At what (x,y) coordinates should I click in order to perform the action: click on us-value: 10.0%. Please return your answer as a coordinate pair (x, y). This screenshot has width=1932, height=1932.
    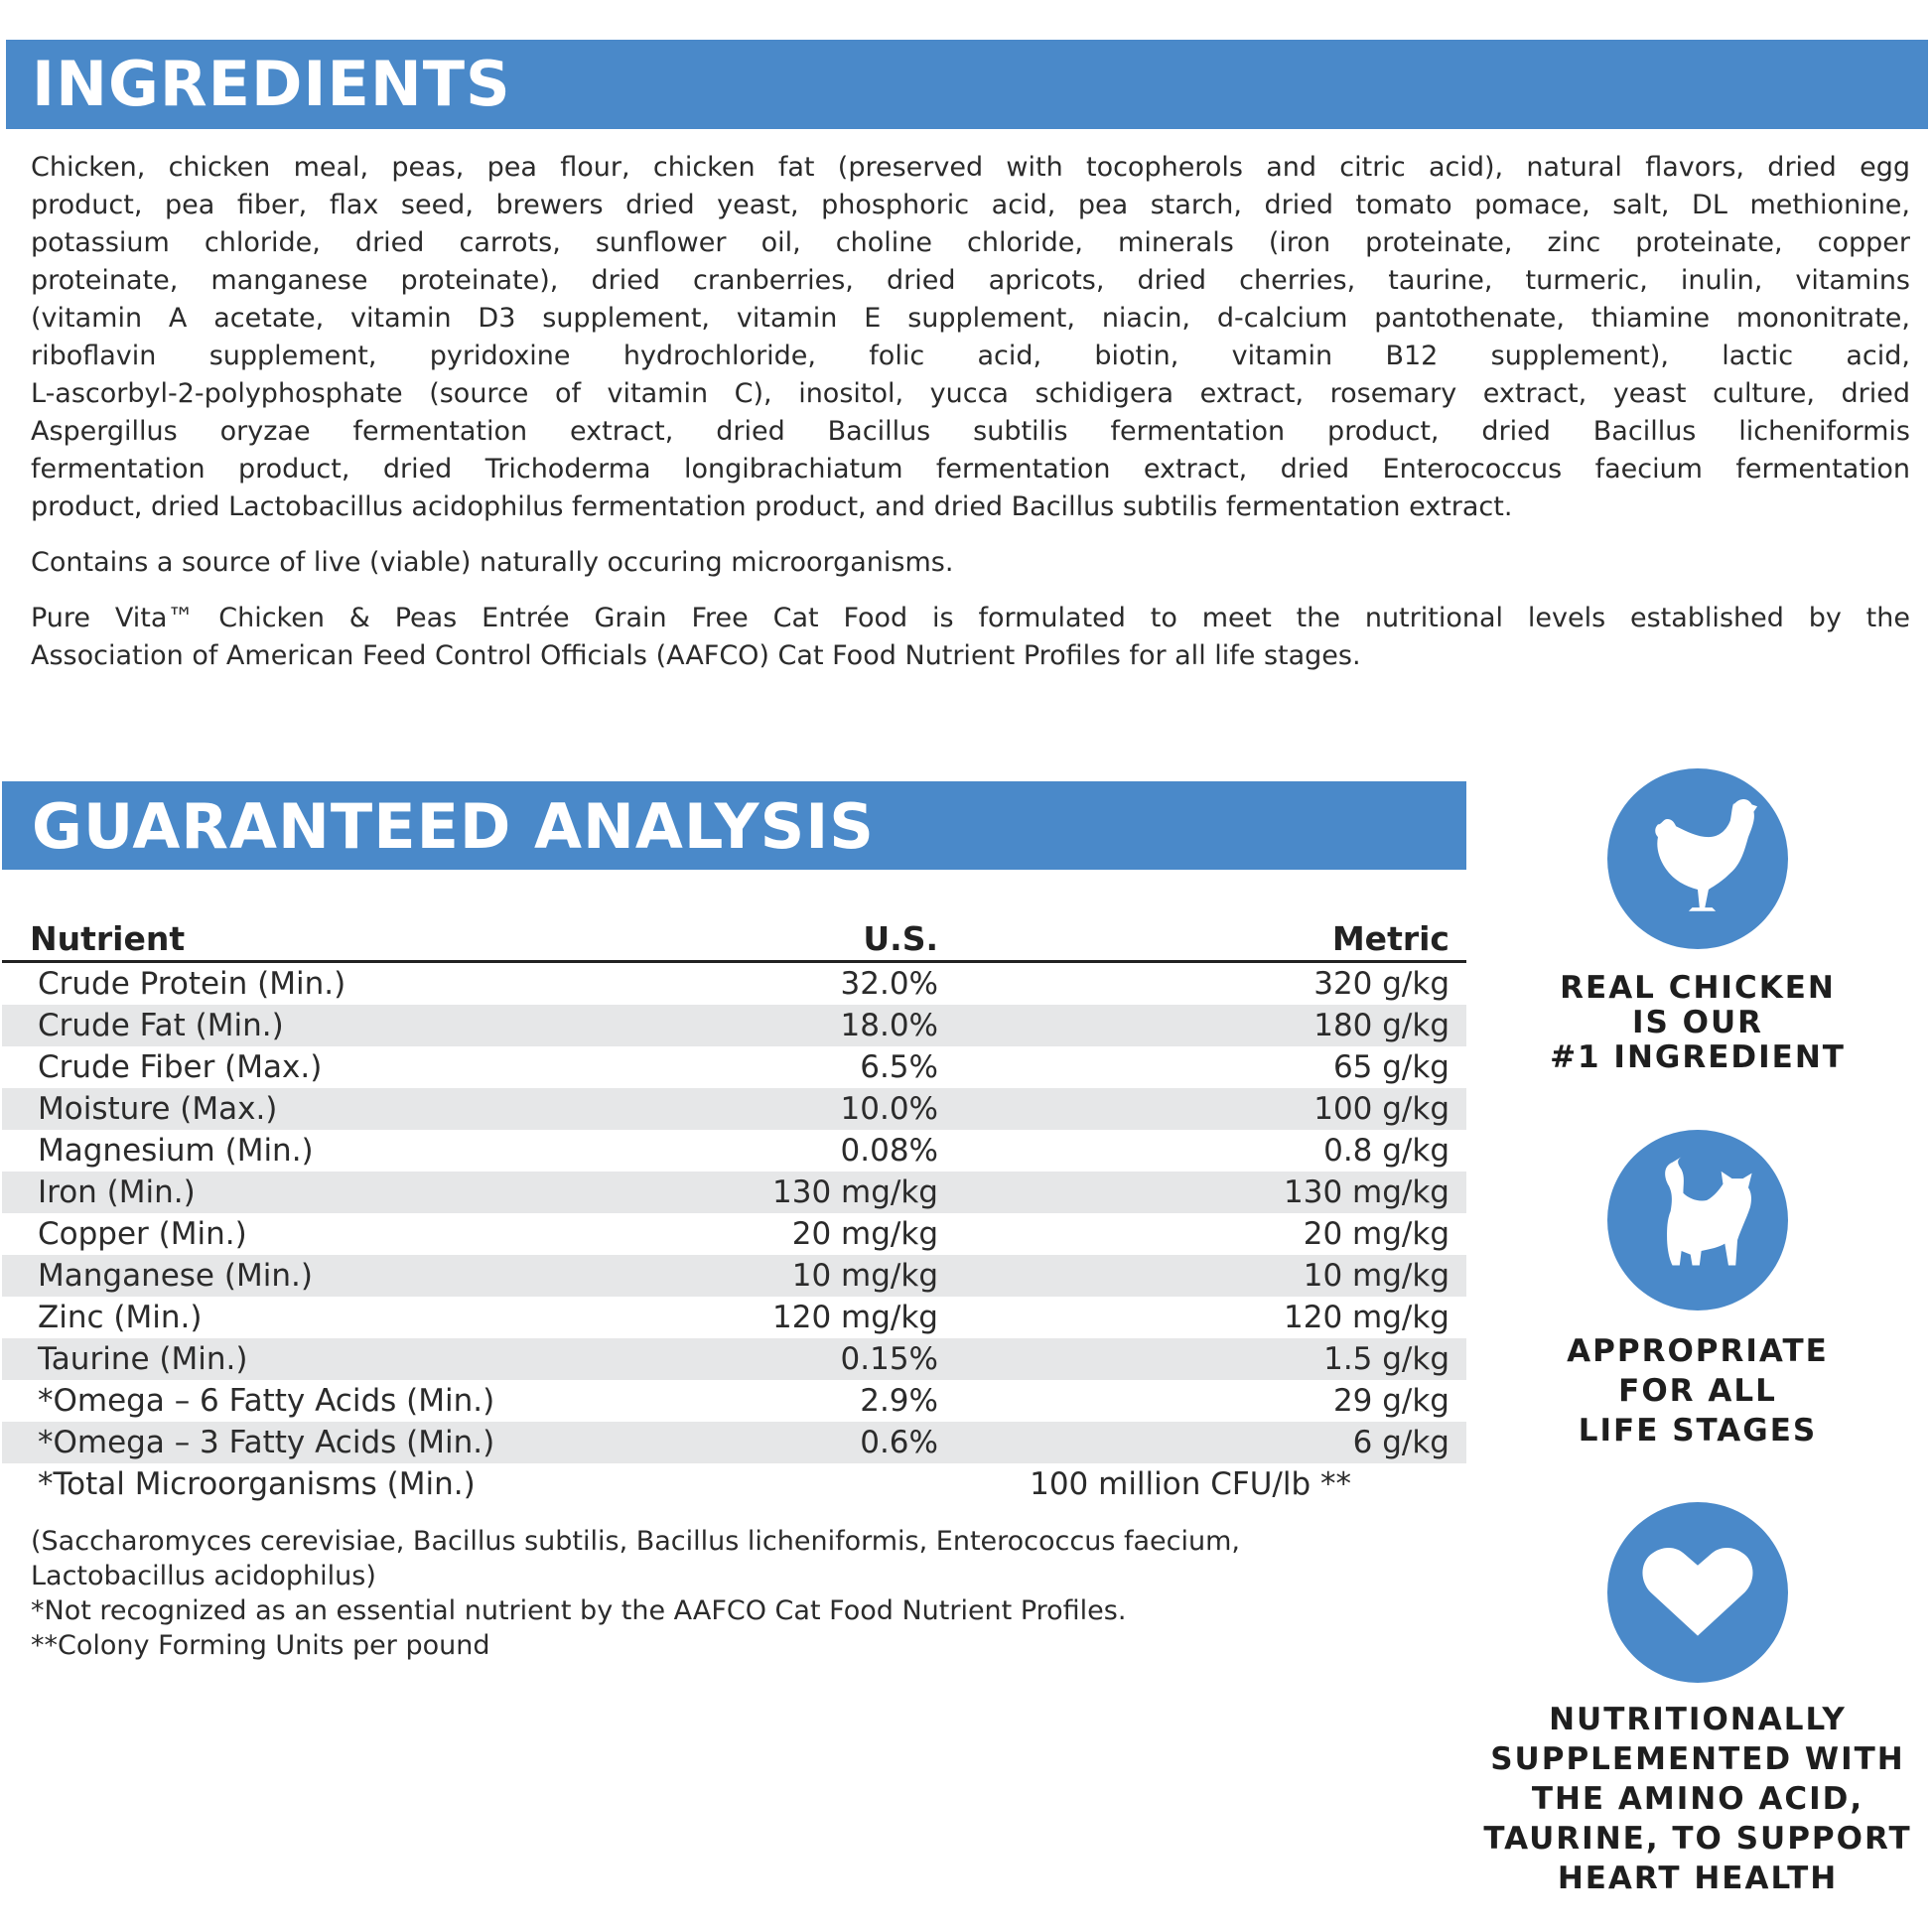
    Looking at the image, I should click on (889, 1109).